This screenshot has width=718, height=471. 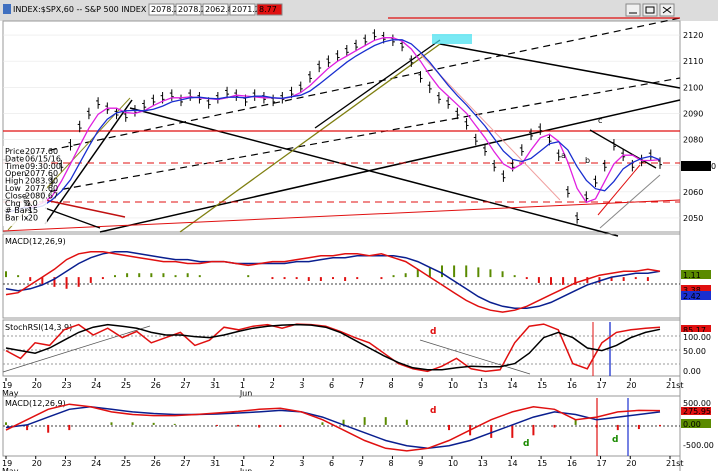 I want to click on wave-label-a: a, so click(x=563, y=155).